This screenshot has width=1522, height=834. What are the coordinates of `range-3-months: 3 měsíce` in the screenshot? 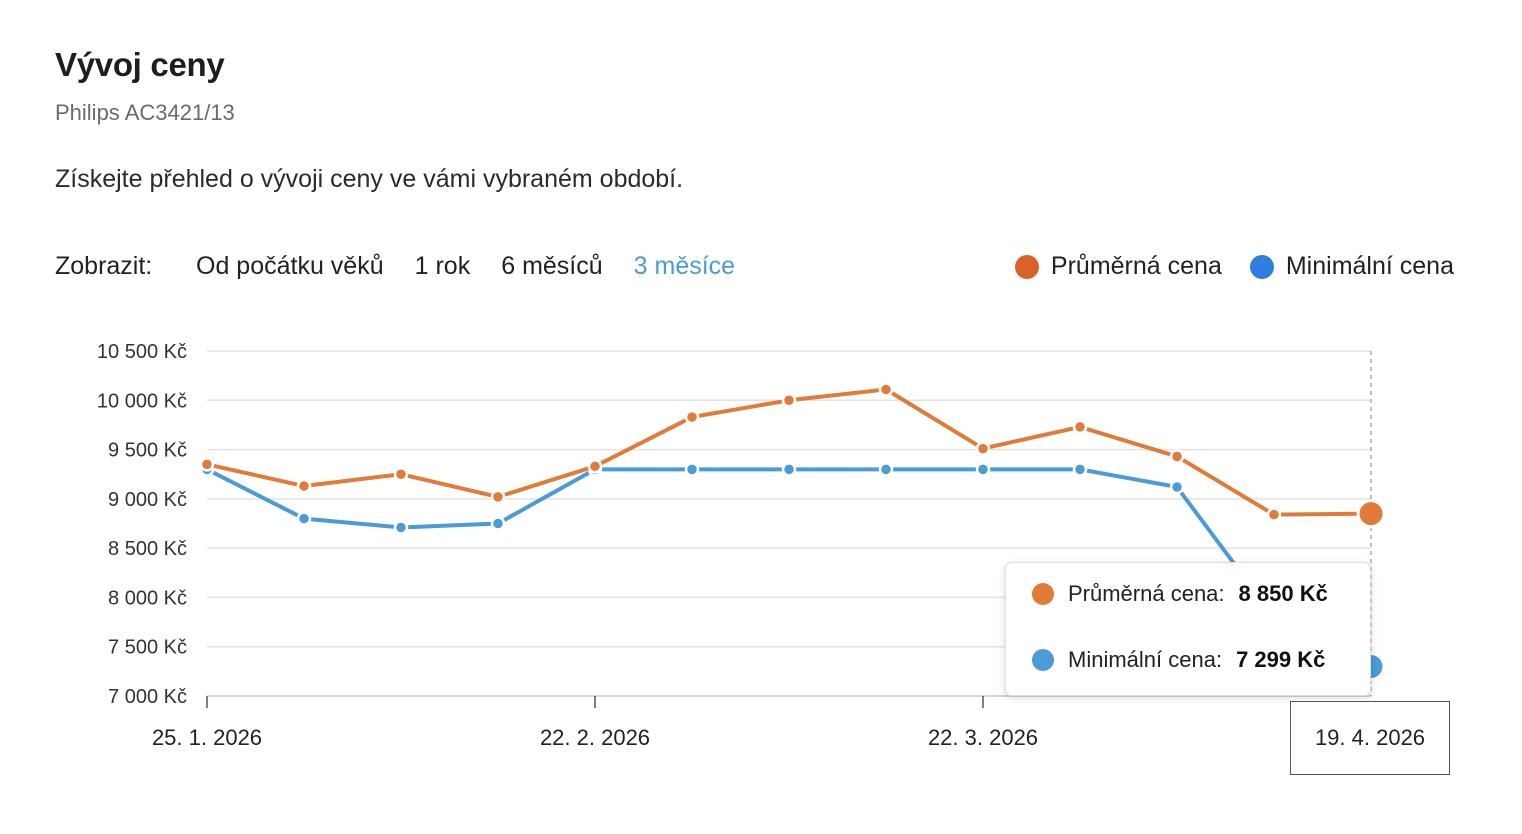 It's located at (684, 266).